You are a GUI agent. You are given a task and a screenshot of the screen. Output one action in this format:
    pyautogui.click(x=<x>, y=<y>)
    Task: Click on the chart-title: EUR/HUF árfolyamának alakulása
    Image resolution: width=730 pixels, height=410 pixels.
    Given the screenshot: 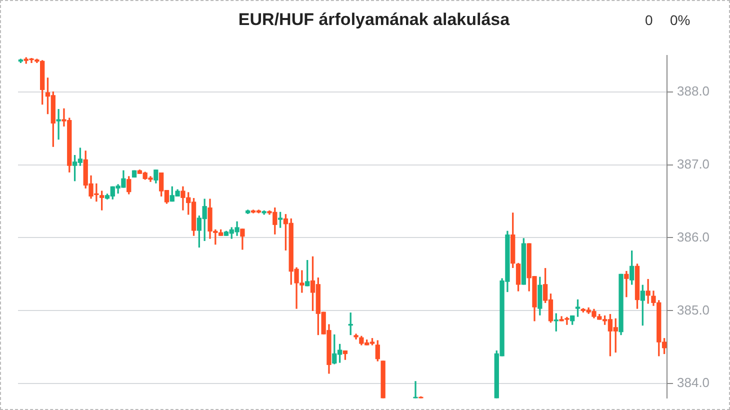 What is the action you would take?
    pyautogui.click(x=374, y=19)
    